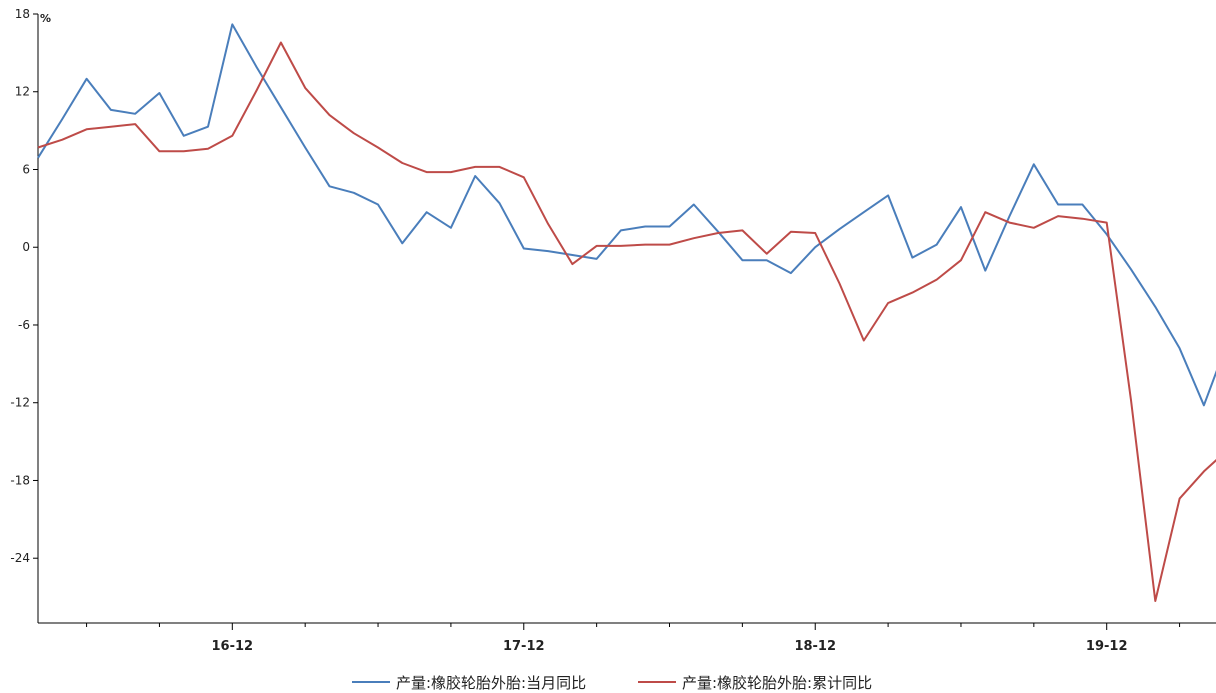  What do you see at coordinates (22, 14) in the screenshot?
I see `y-tick-label-0: 18` at bounding box center [22, 14].